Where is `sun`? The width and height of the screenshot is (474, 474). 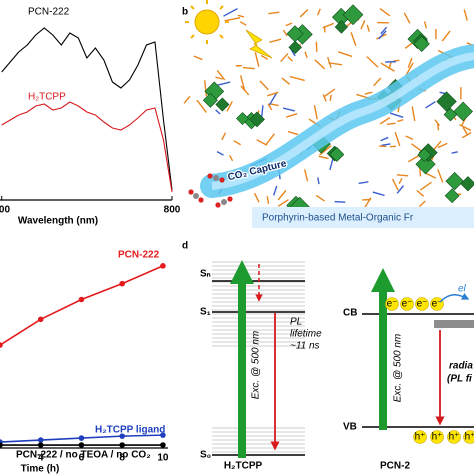
sun is located at coordinates (207, 22).